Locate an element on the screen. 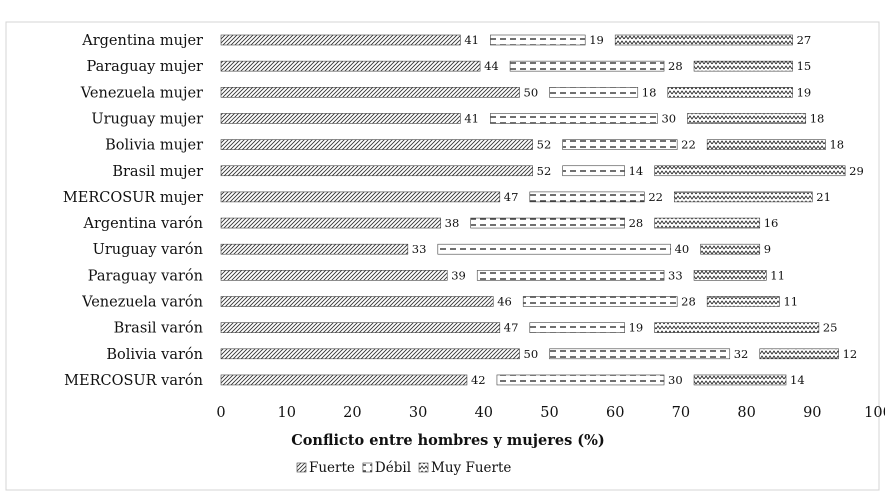  x-tick-label: 40 is located at coordinates (484, 413).